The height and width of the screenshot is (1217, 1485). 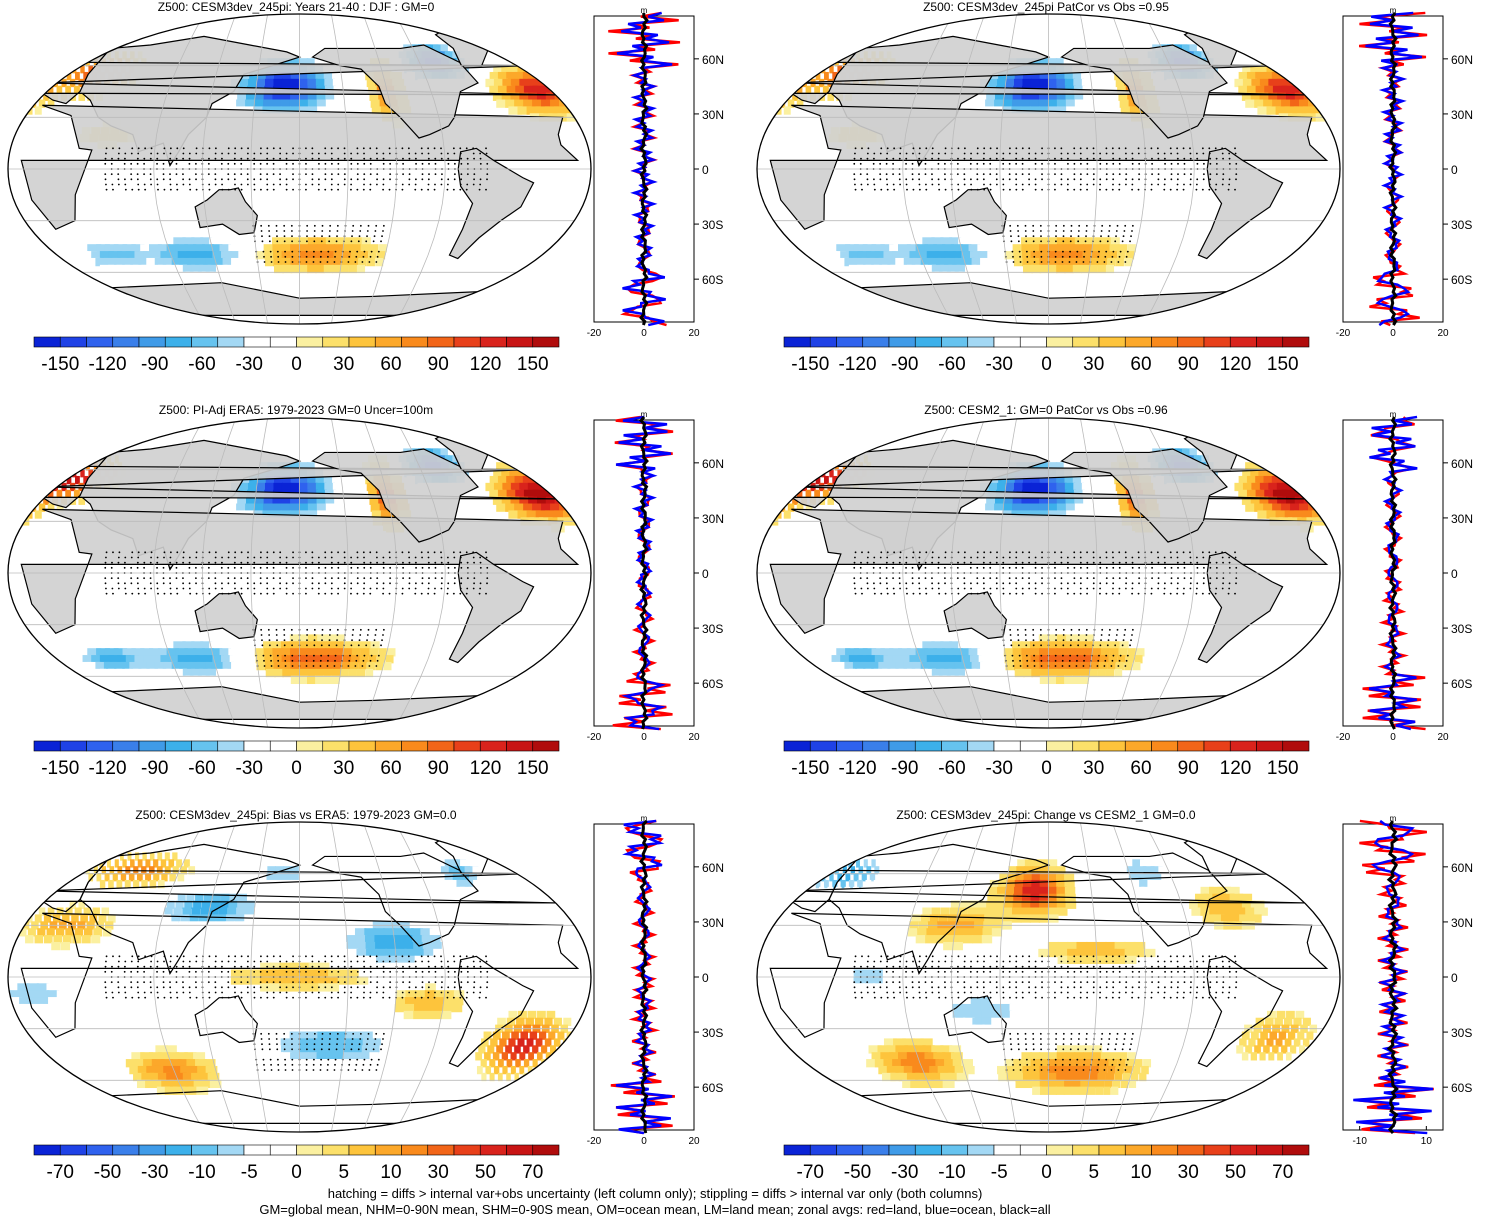 What do you see at coordinates (1129, 573) in the screenshot?
I see `graticule-lon` at bounding box center [1129, 573].